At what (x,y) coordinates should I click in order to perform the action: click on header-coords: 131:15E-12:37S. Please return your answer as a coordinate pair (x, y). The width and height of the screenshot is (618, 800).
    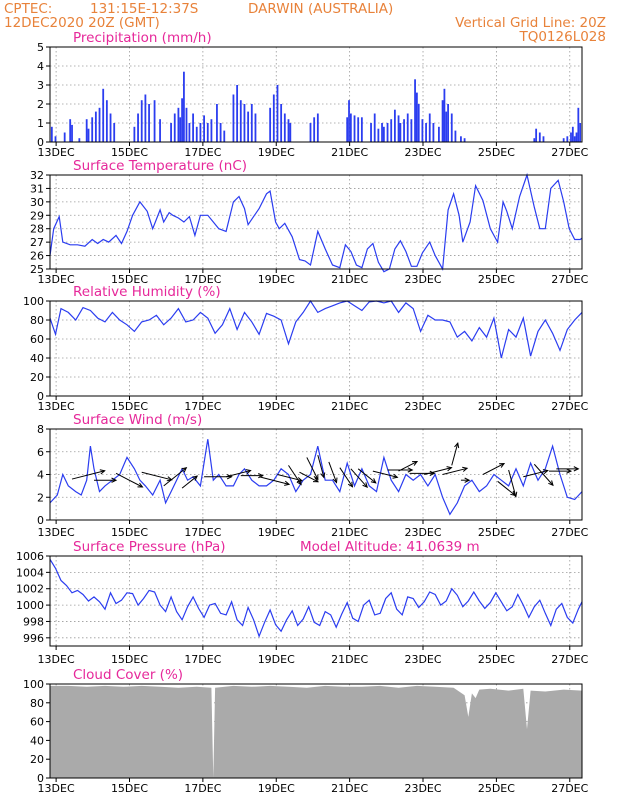
    Looking at the image, I should click on (144, 9).